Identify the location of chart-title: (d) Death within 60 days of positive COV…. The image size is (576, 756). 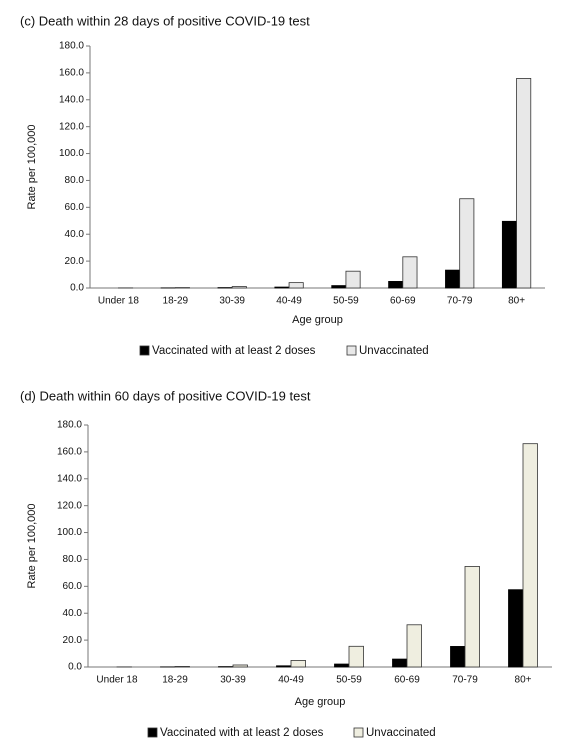
(165, 395).